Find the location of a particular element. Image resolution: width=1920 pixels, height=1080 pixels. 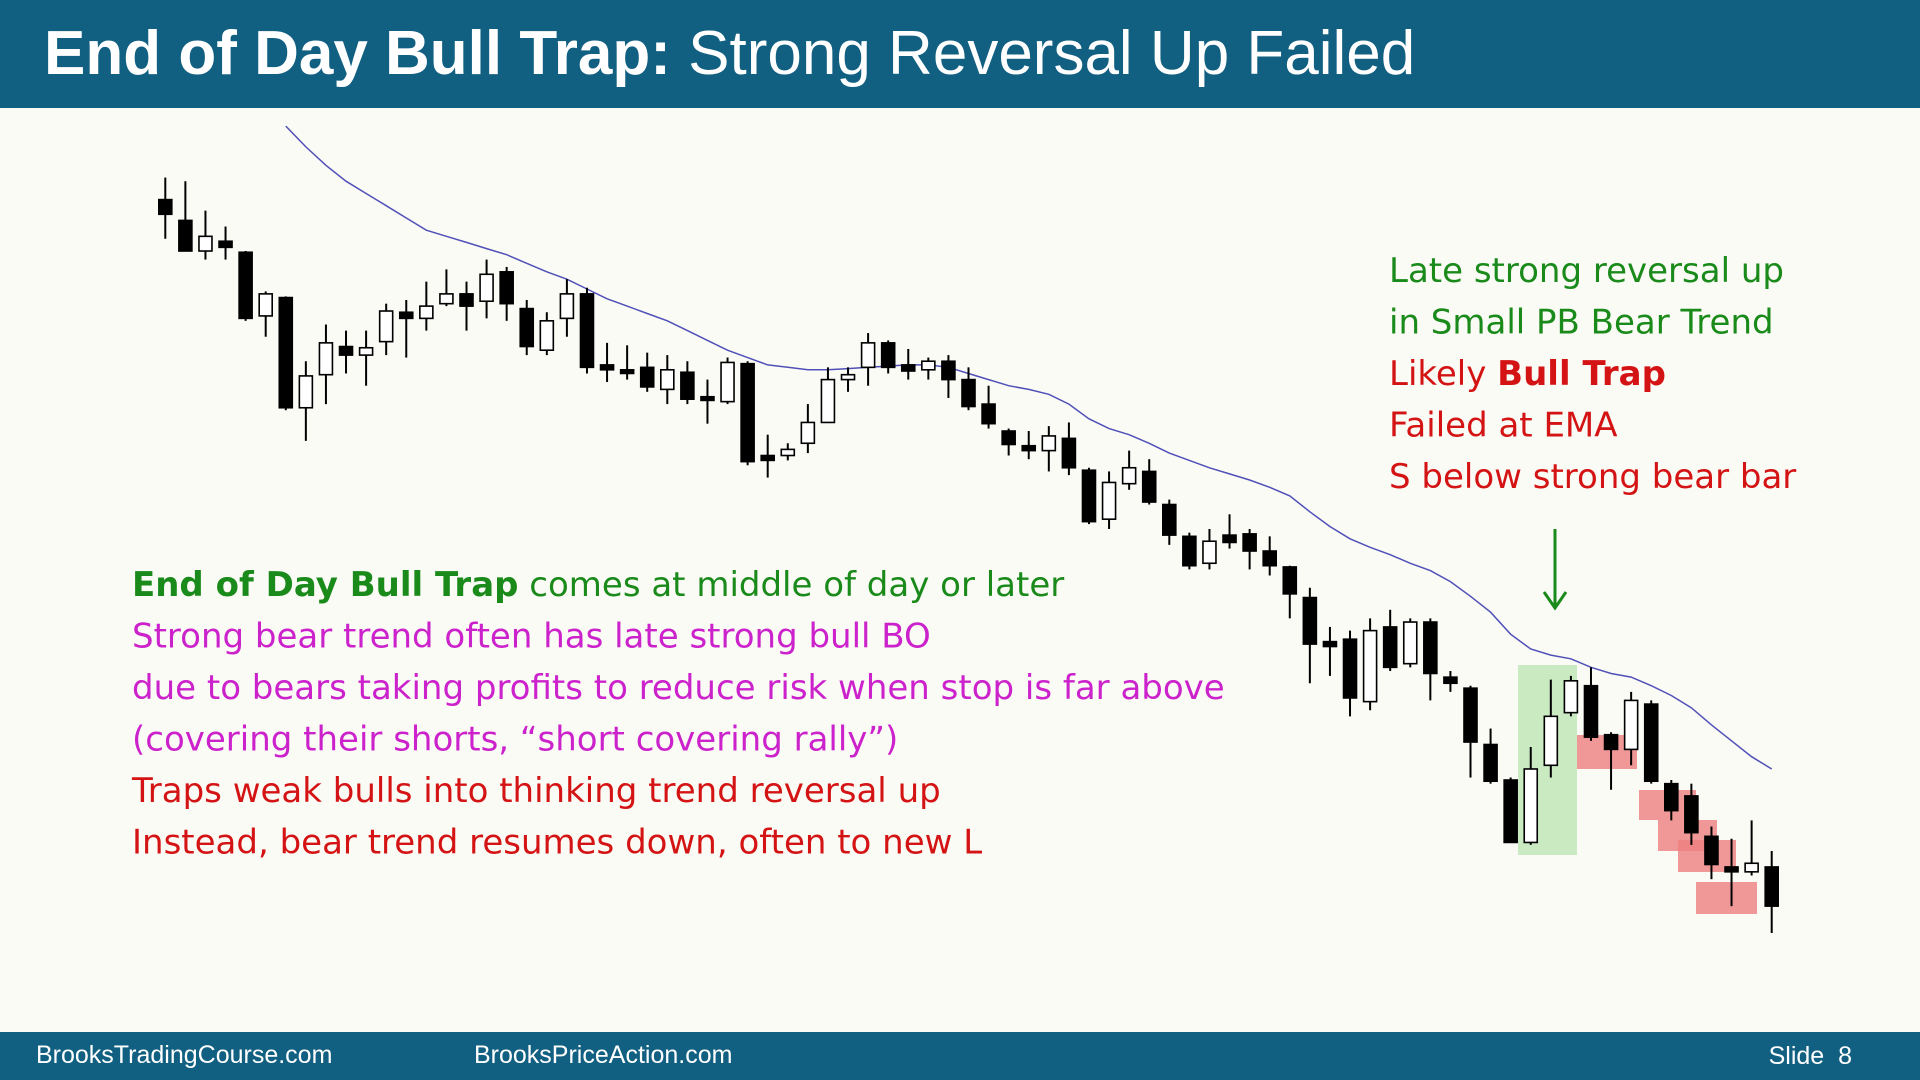

annotation-run: comes at middle of day or later is located at coordinates (791, 585).